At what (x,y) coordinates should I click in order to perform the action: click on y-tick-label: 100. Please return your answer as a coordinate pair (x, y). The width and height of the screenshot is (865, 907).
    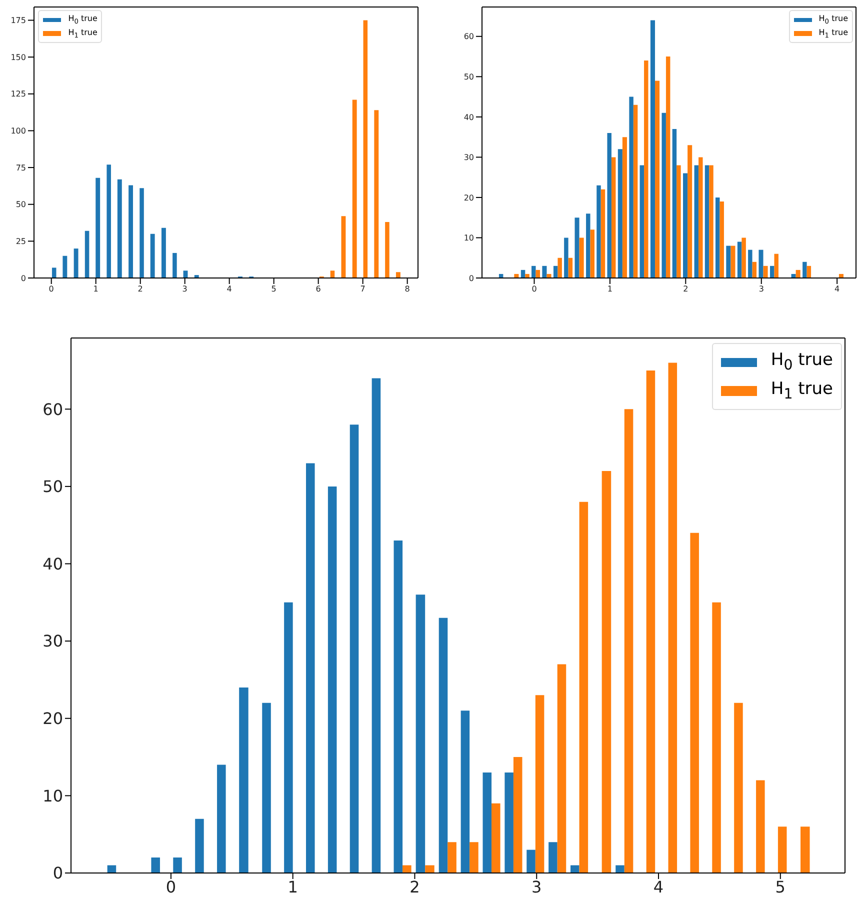
    Looking at the image, I should click on (18, 131).